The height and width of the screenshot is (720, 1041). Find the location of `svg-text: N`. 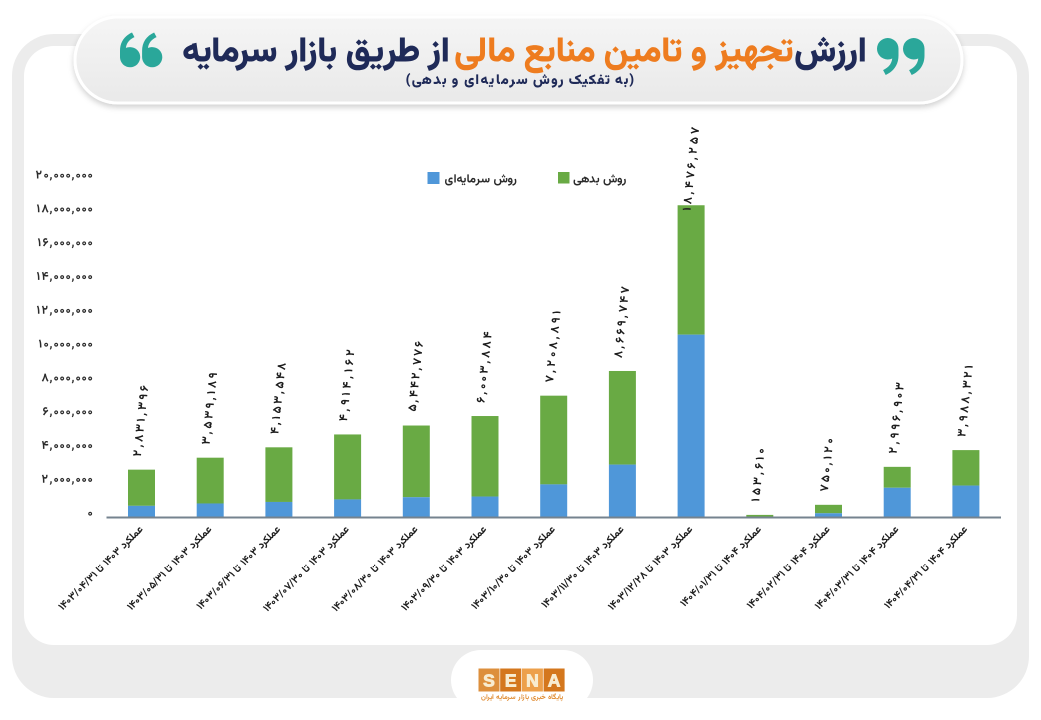

svg-text: N is located at coordinates (532, 681).